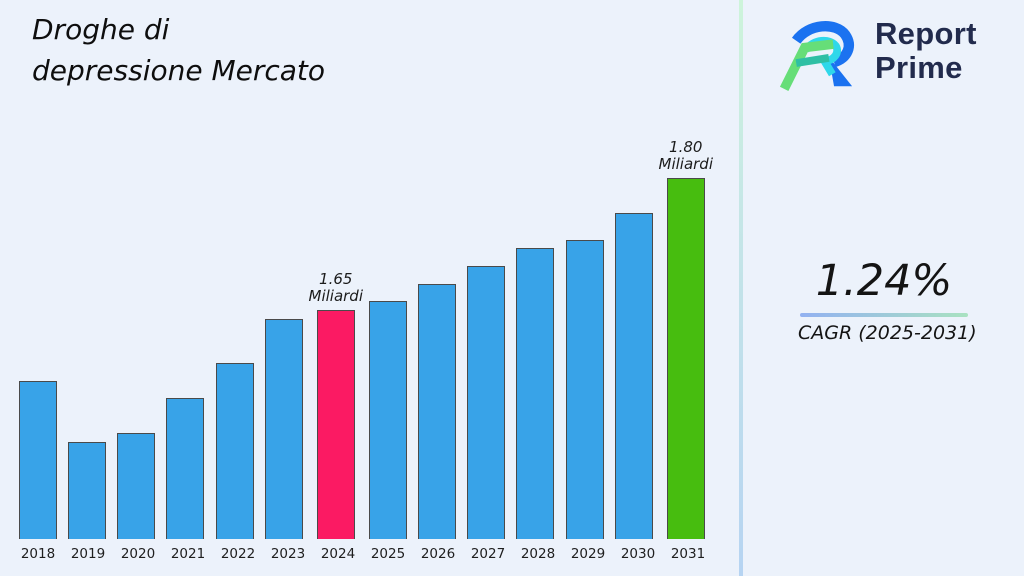 The width and height of the screenshot is (1024, 576). Describe the element at coordinates (488, 554) in the screenshot. I see `x-tick-label: 2027` at that location.